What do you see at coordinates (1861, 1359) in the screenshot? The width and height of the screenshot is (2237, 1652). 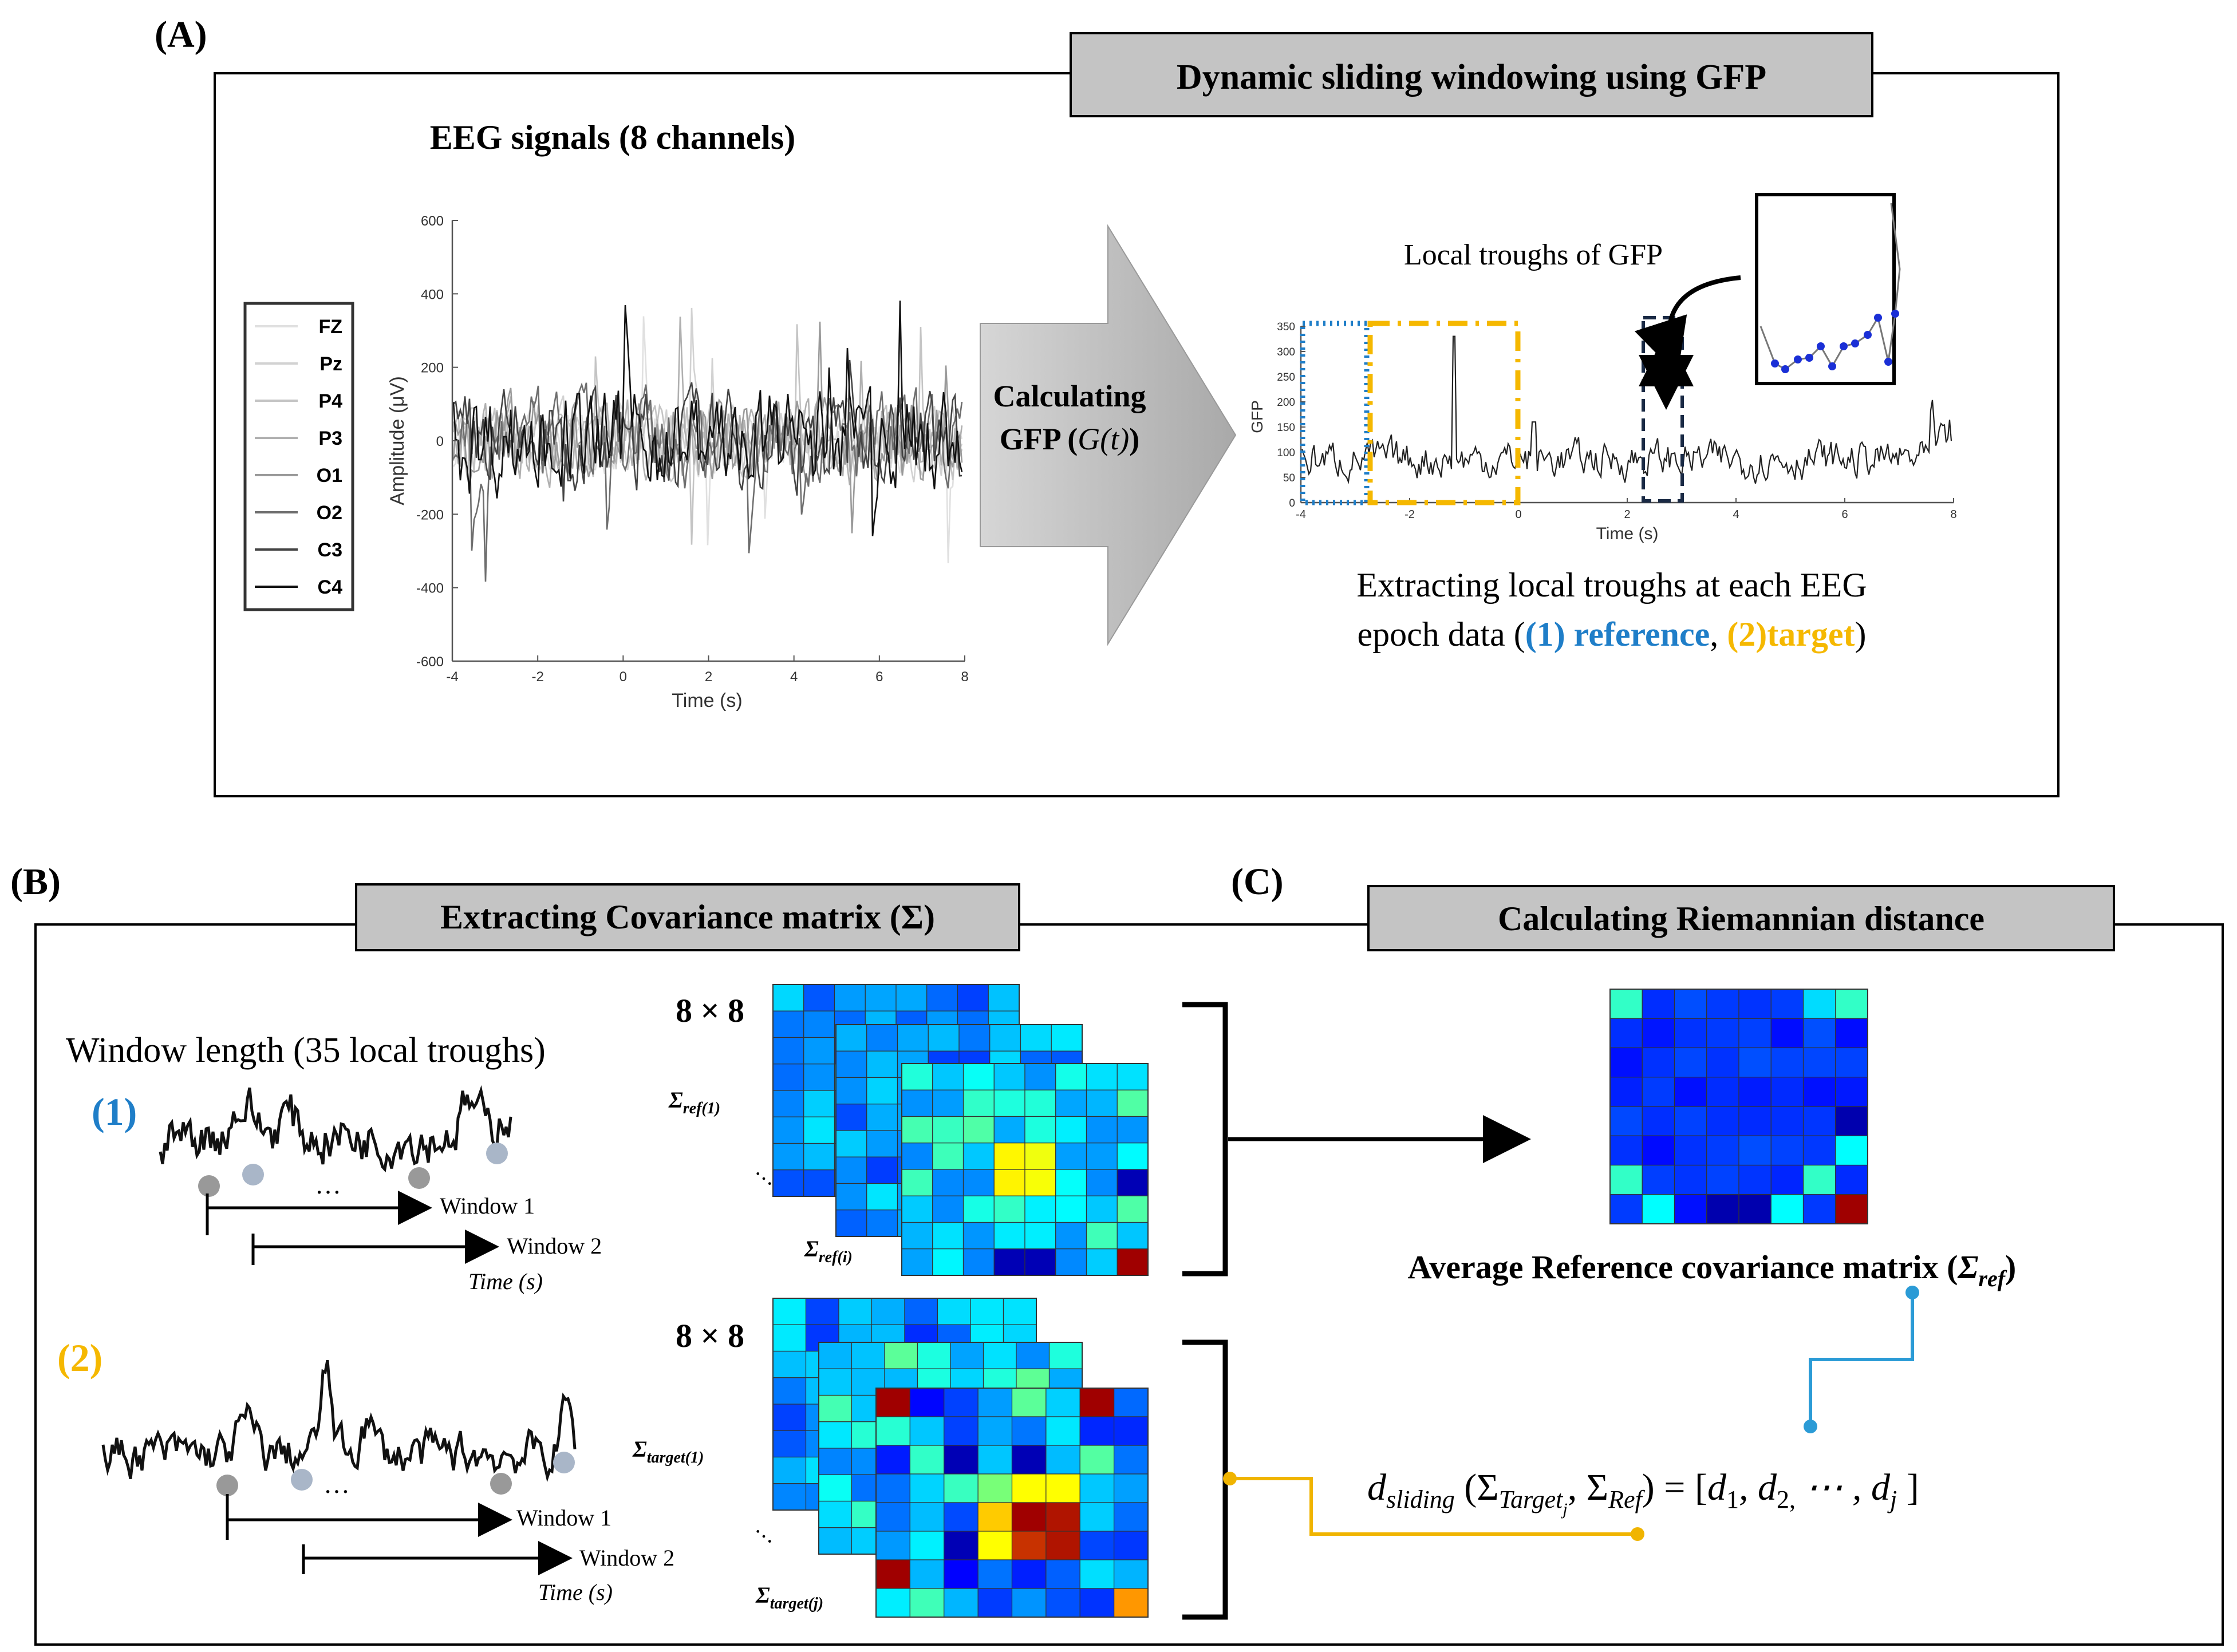 I see `blue-connector` at bounding box center [1861, 1359].